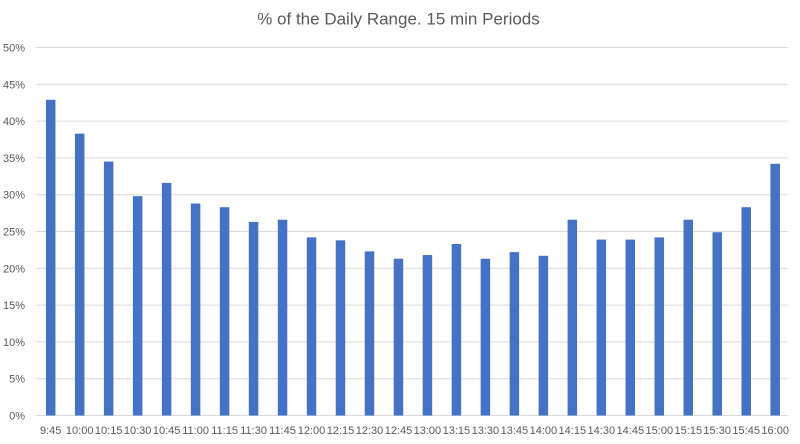 This screenshot has height=444, width=800. What do you see at coordinates (775, 431) in the screenshot?
I see `svg-text: 16:00` at bounding box center [775, 431].